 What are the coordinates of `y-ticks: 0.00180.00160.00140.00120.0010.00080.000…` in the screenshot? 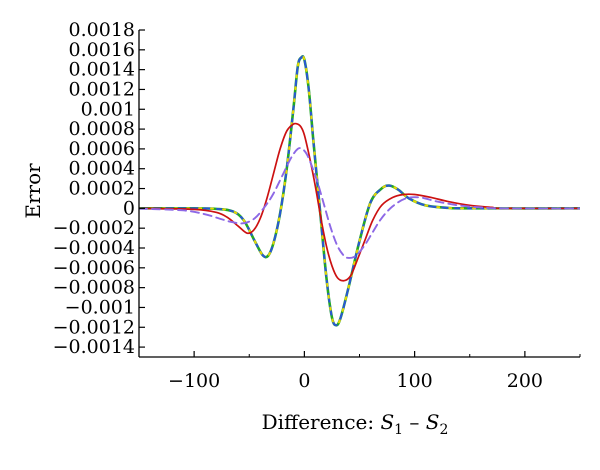 It's located at (99, 188).